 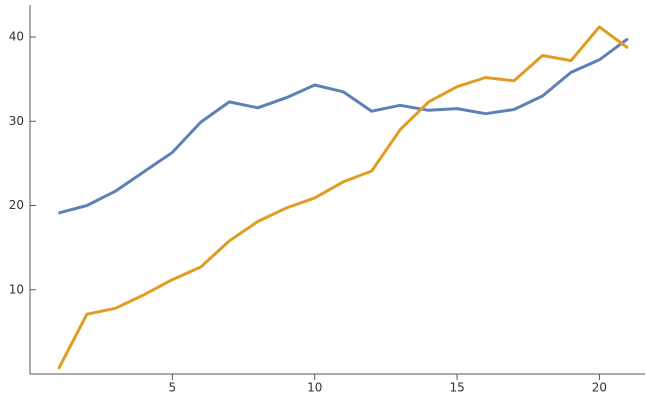 What do you see at coordinates (599, 388) in the screenshot?
I see `x-tick-label: 20` at bounding box center [599, 388].